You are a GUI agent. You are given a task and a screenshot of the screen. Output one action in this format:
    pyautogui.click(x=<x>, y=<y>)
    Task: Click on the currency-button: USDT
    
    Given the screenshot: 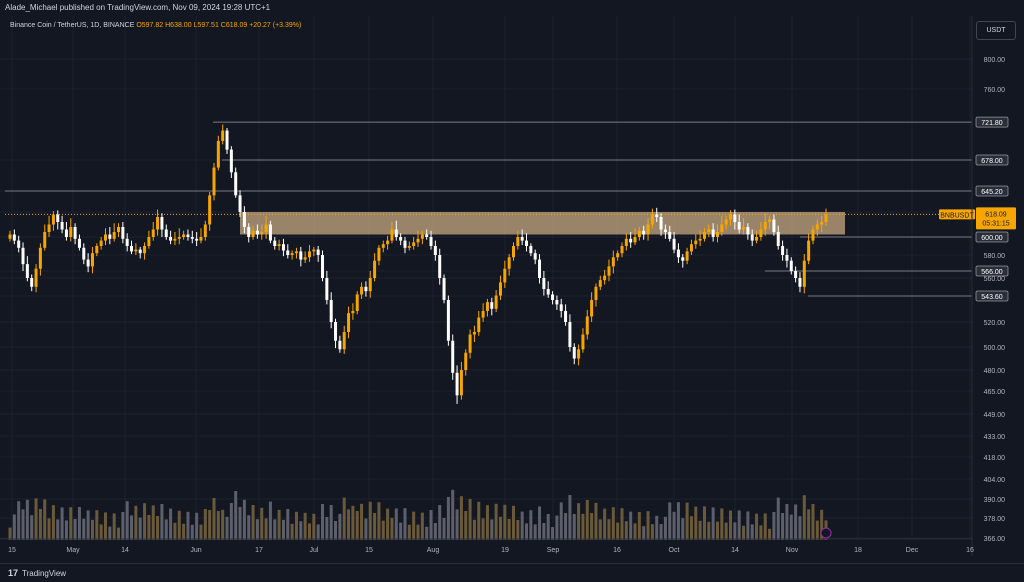 What is the action you would take?
    pyautogui.click(x=996, y=30)
    